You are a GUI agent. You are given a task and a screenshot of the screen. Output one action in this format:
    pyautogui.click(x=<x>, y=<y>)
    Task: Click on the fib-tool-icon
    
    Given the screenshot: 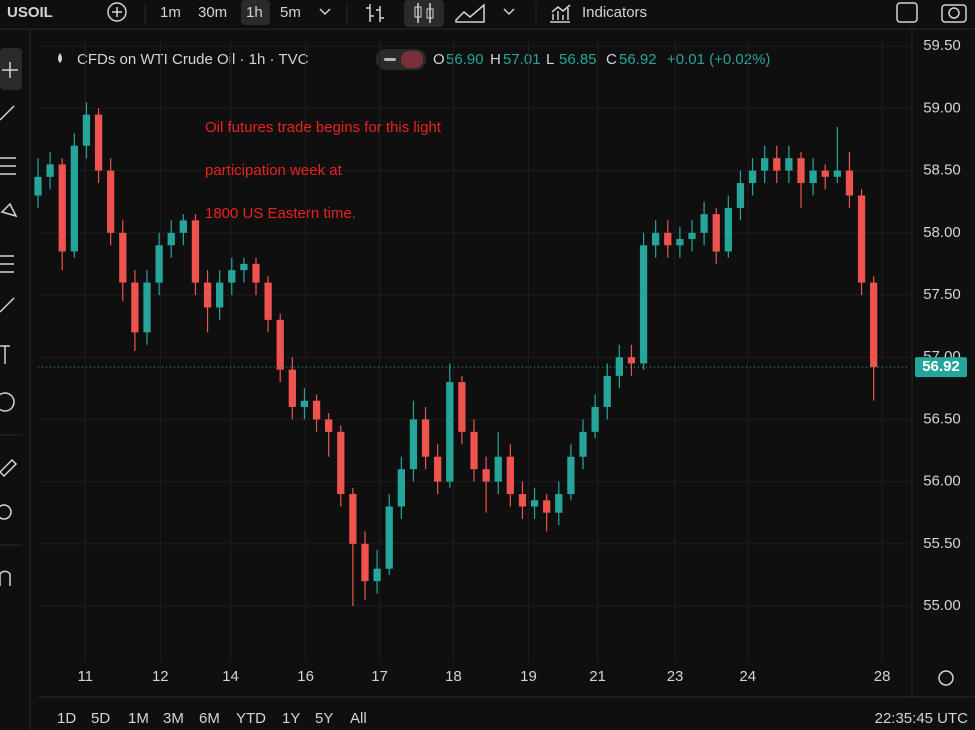 What is the action you would take?
    pyautogui.click(x=8, y=166)
    